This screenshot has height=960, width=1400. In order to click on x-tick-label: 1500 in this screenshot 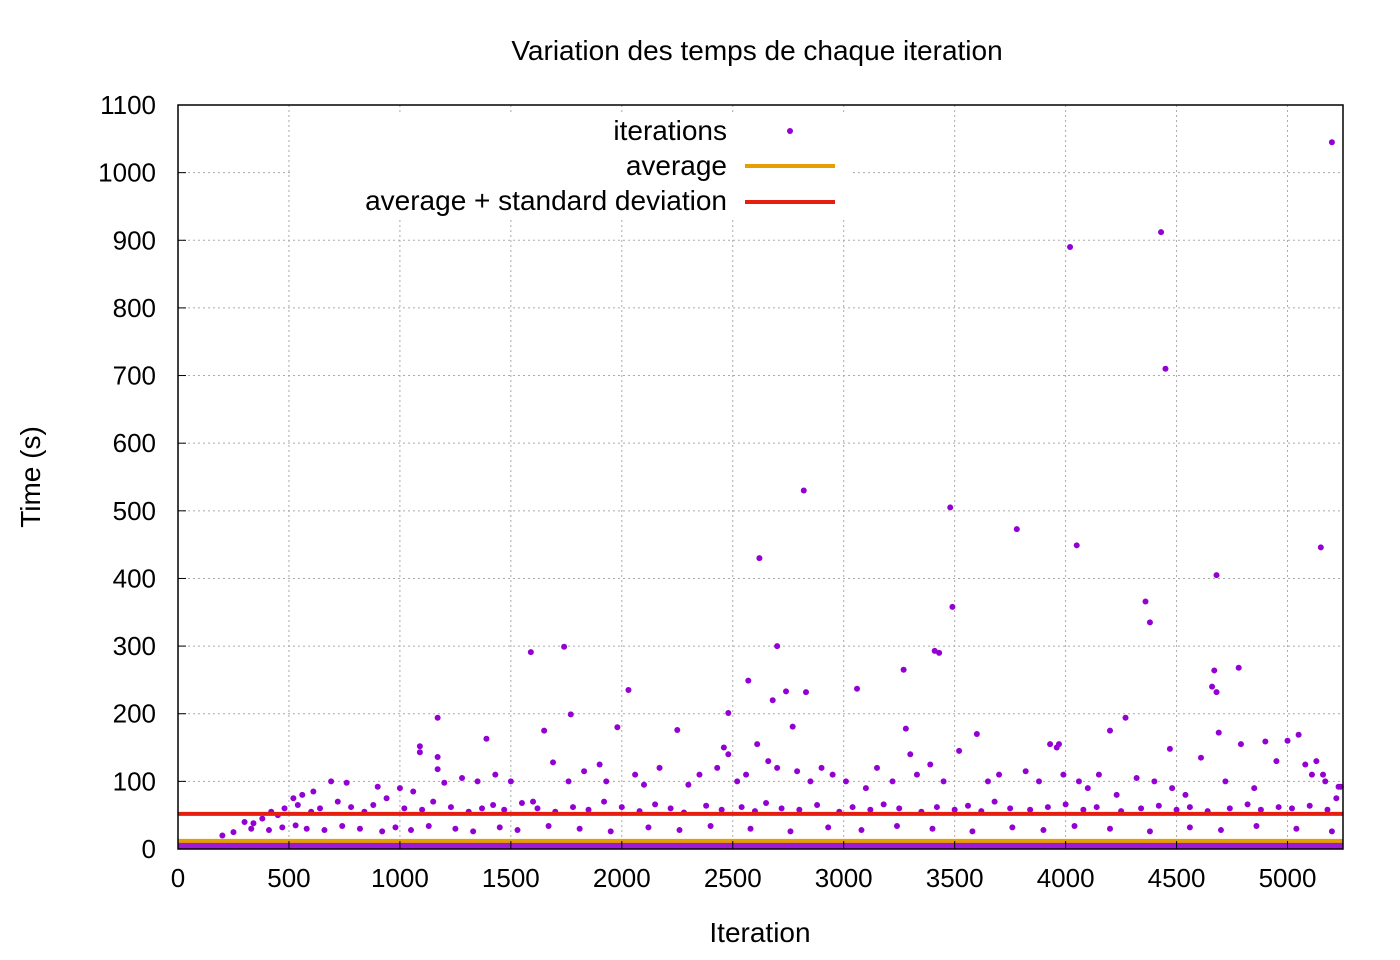, I will do `click(511, 878)`.